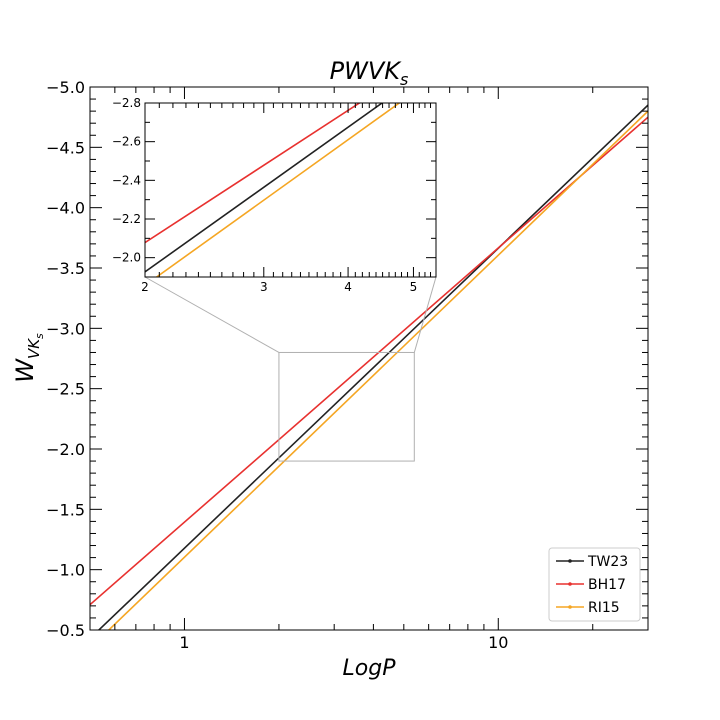 The height and width of the screenshot is (720, 720). Describe the element at coordinates (498, 642) in the screenshot. I see `x-tick-label: 10` at that location.